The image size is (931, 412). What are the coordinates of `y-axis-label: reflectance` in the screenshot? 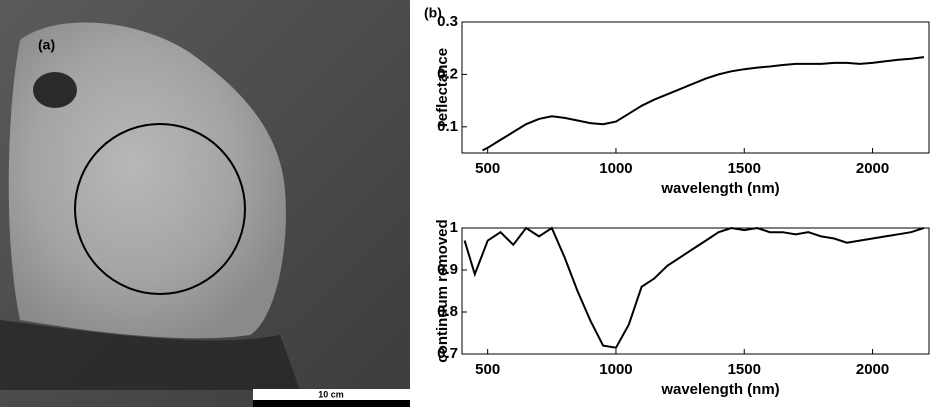 It's located at (442, 87).